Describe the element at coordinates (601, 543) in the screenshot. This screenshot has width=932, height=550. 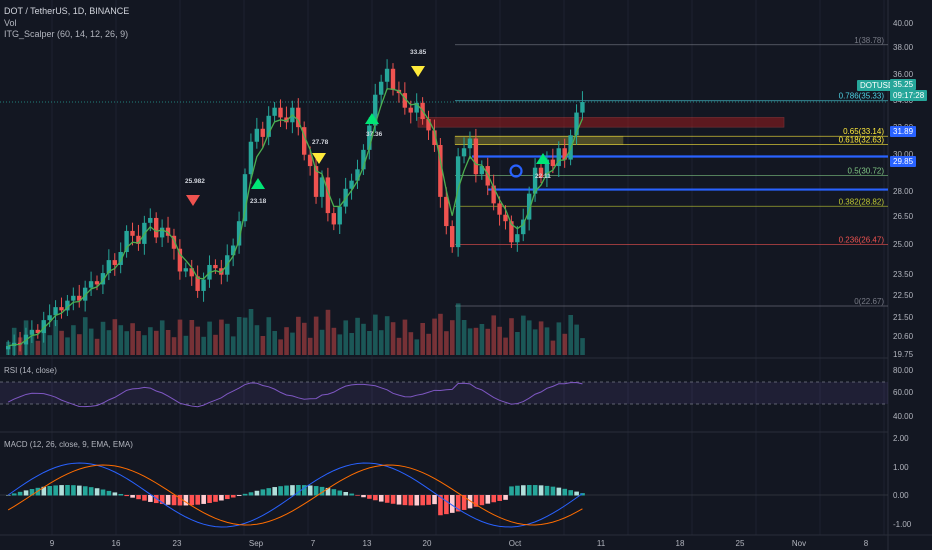
I see `time-tick-label: 11` at that location.